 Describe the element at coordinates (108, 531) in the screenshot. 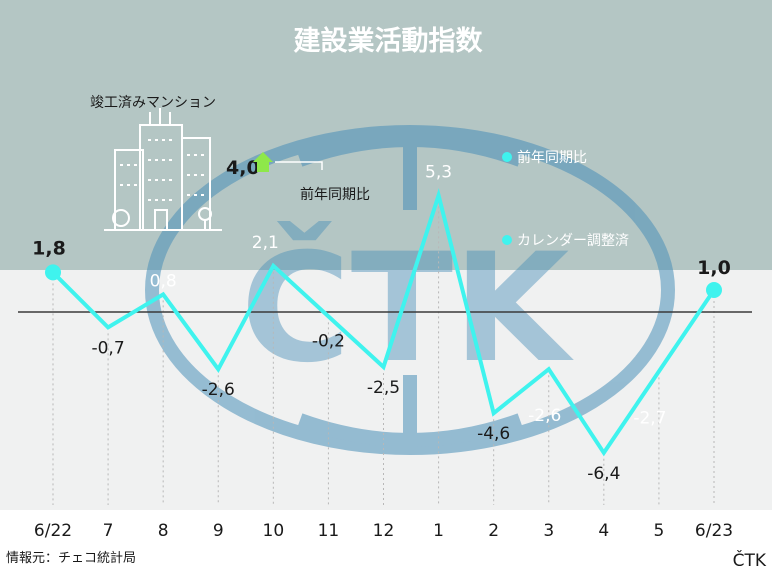

I see `x-tick-label-1: 7` at that location.